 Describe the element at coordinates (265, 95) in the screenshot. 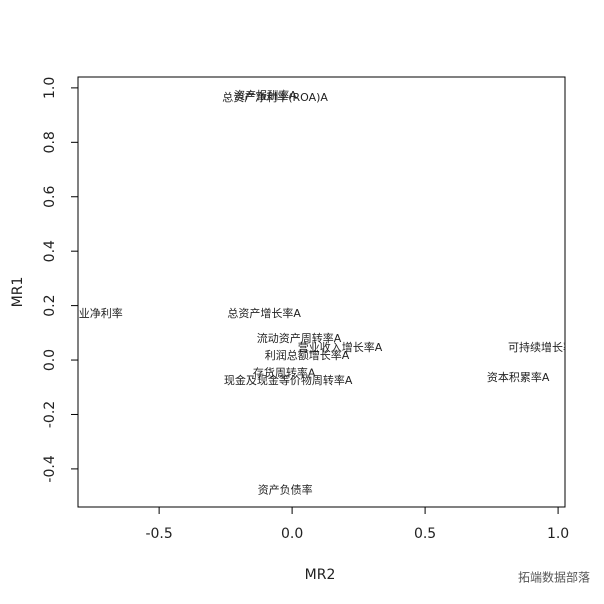

I see `point-label: 资产报酬率A` at that location.